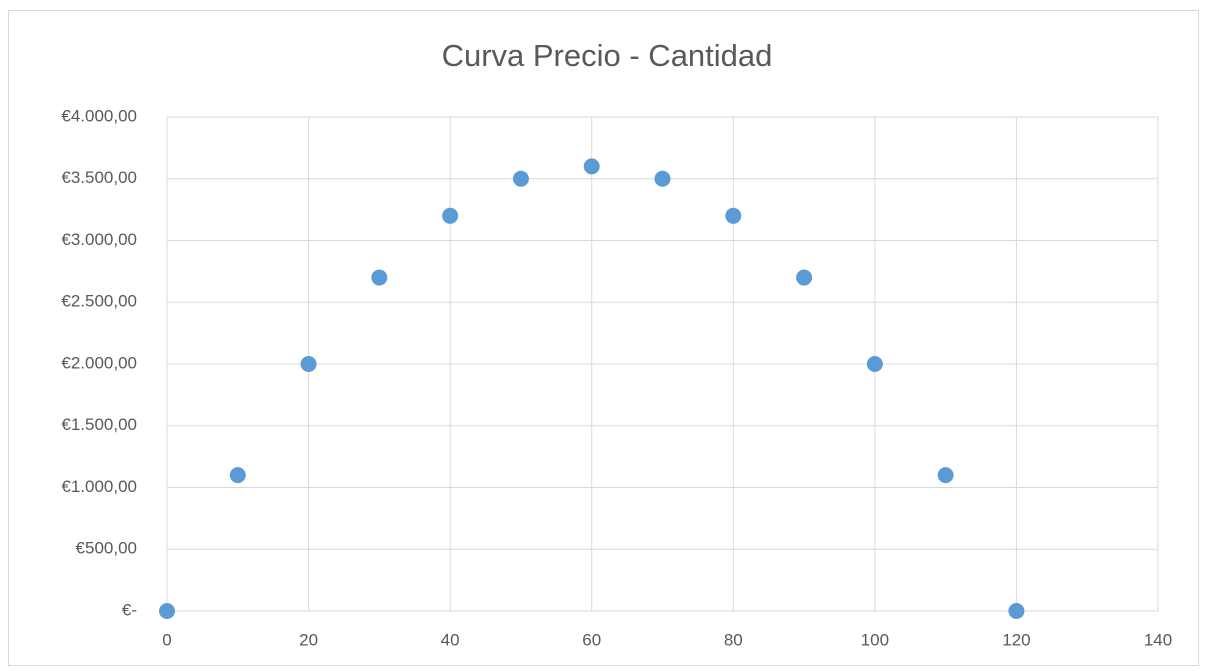  I want to click on x-tick-label: 80, so click(733, 639).